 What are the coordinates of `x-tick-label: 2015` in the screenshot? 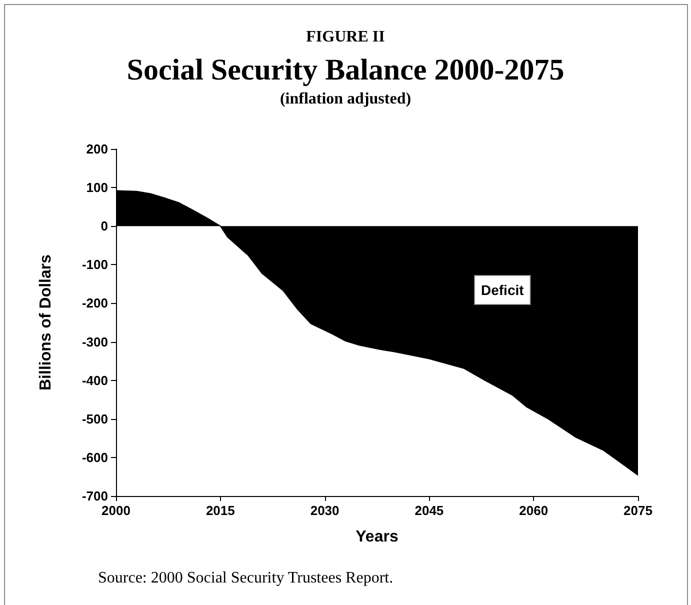 It's located at (220, 510).